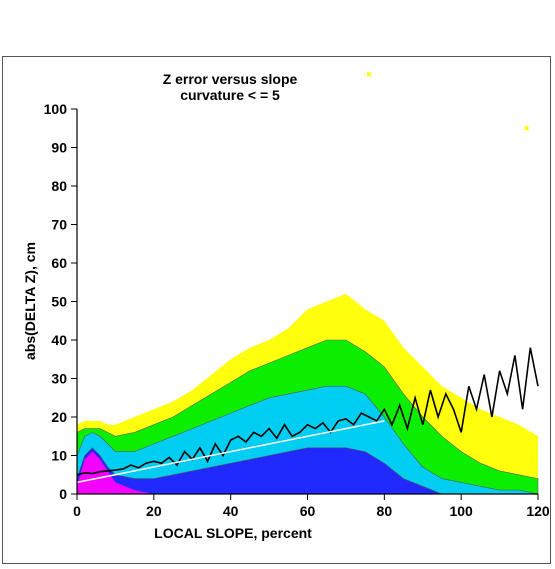 This screenshot has height=569, width=555. I want to click on y-tick-label-40: 40, so click(59, 340).